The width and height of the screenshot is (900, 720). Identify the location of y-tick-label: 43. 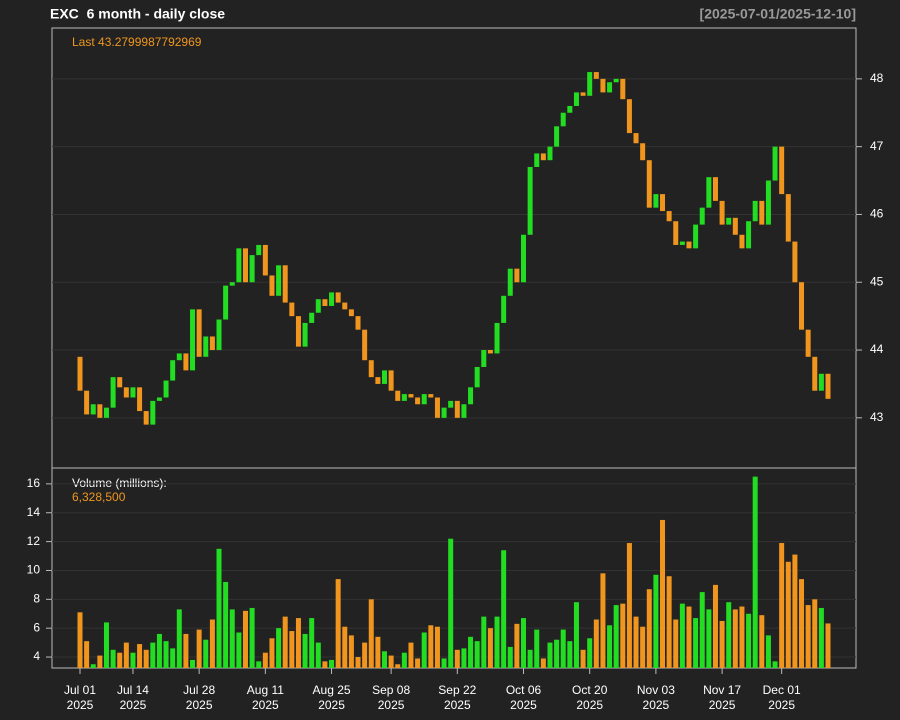
(877, 417).